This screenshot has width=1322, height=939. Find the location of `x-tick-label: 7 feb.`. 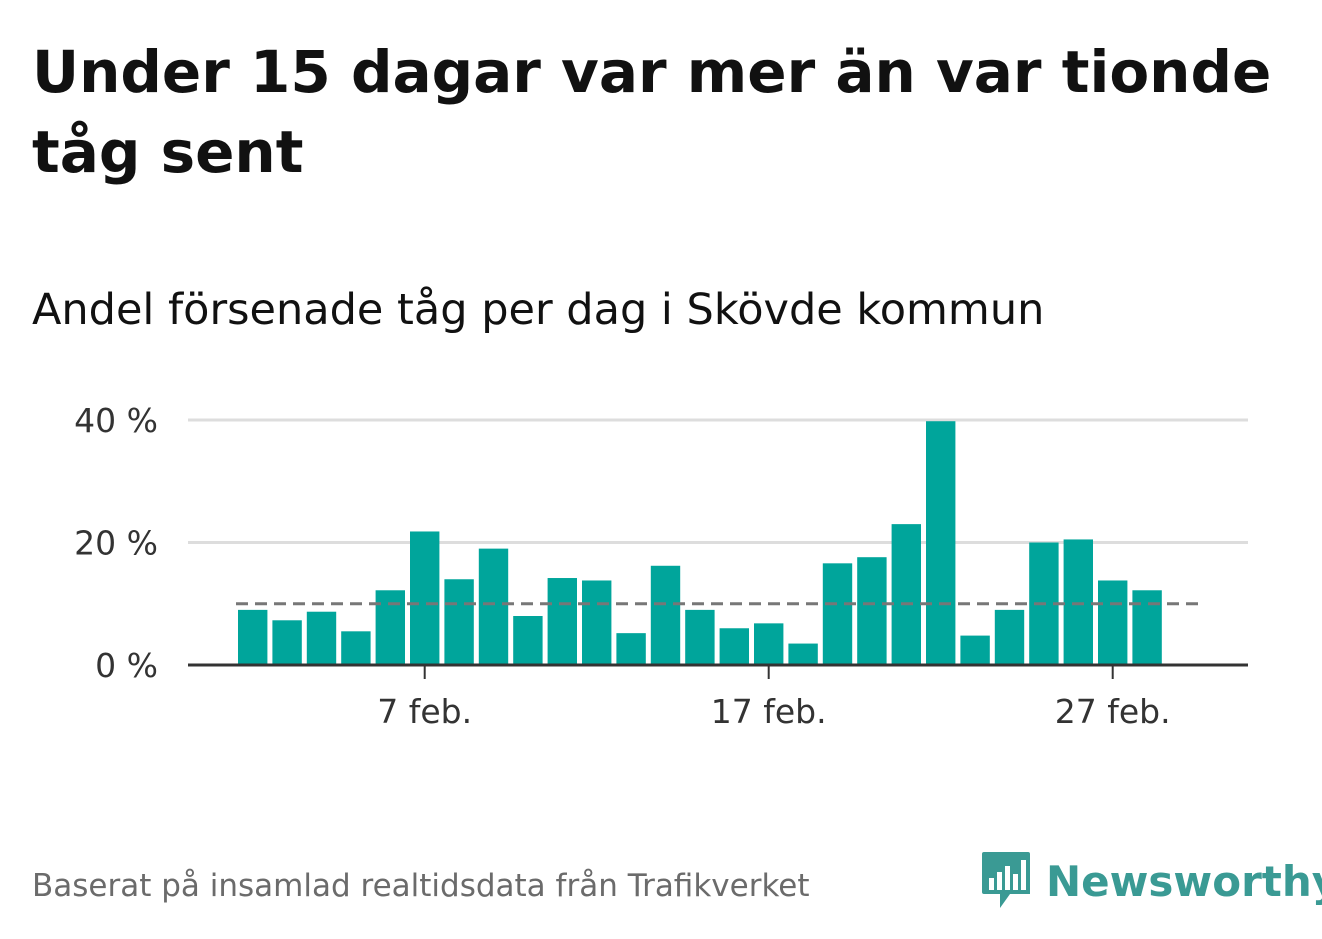

x-tick-label: 7 feb. is located at coordinates (424, 711).